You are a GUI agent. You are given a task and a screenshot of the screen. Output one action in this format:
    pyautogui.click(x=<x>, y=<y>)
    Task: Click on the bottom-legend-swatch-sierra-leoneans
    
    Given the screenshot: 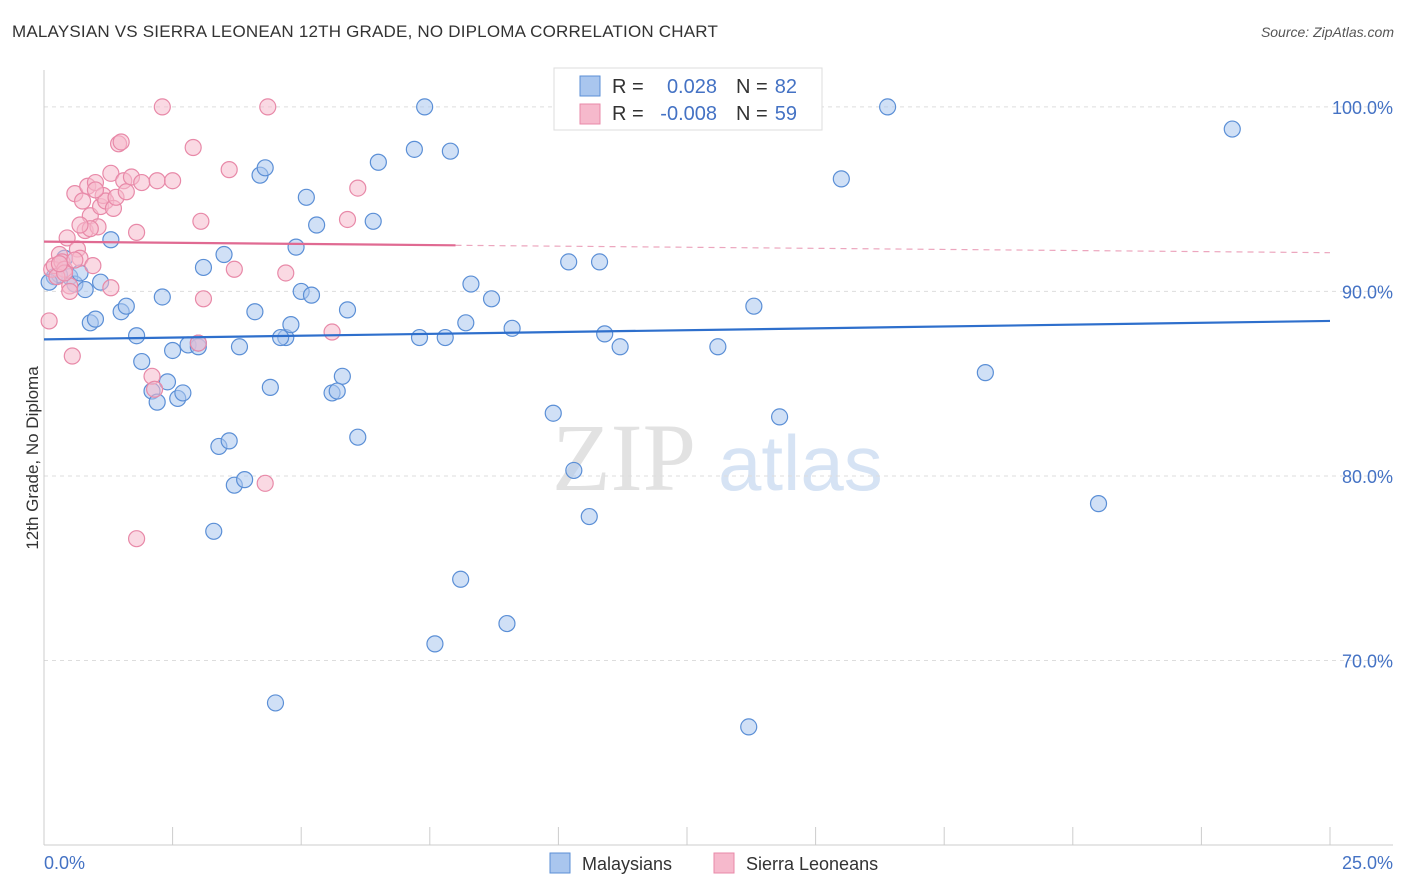 What is the action you would take?
    pyautogui.click(x=724, y=863)
    